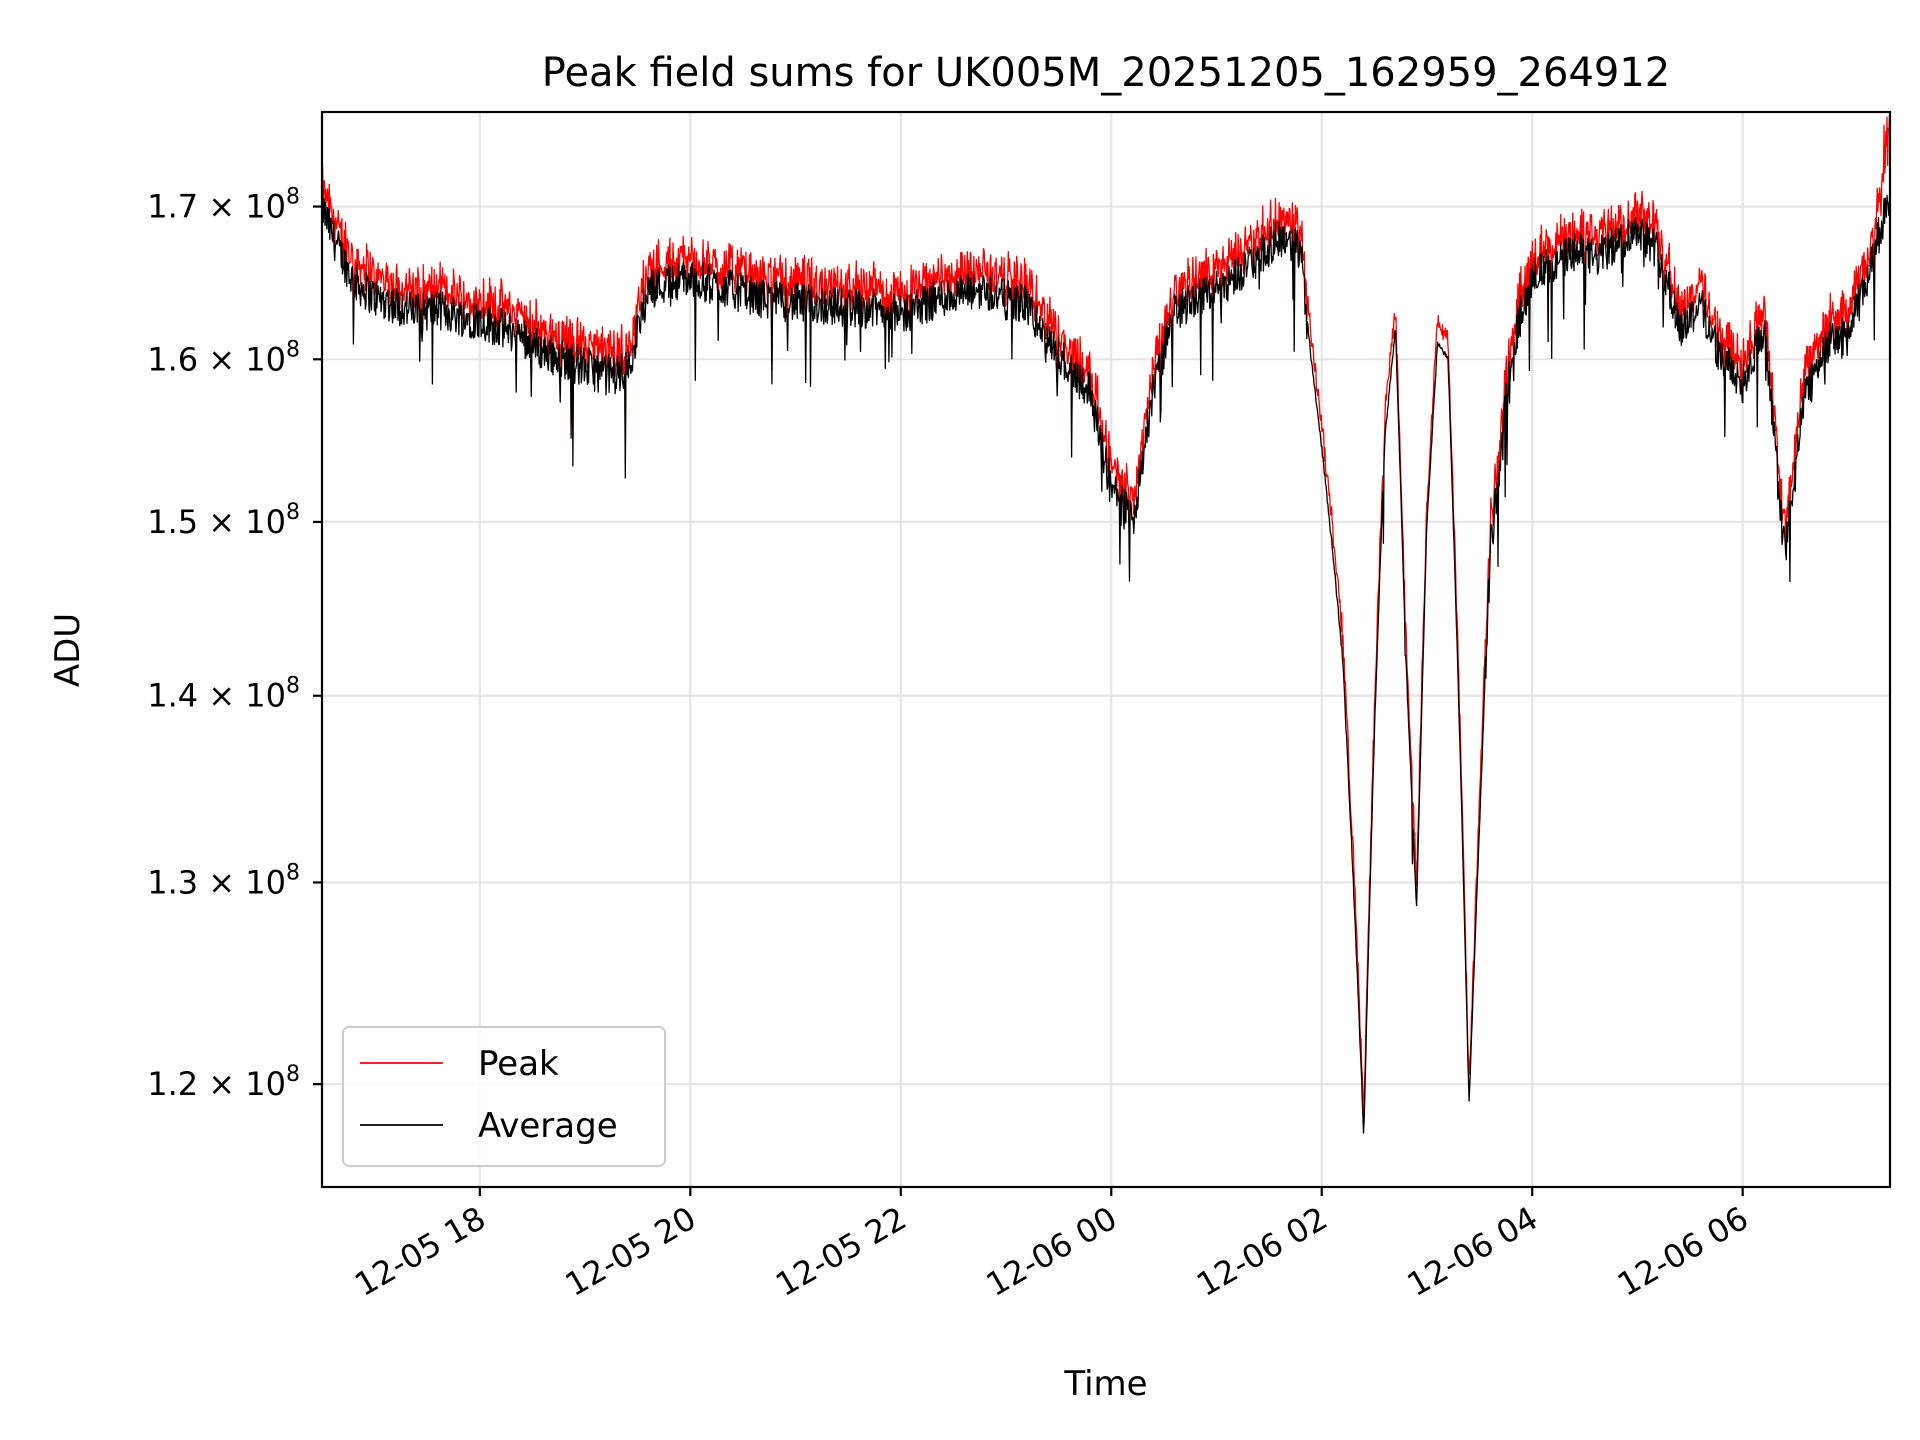 The height and width of the screenshot is (1440, 1920). Describe the element at coordinates (223, 1082) in the screenshot. I see `y-tick-label: 1.2 × 108` at that location.